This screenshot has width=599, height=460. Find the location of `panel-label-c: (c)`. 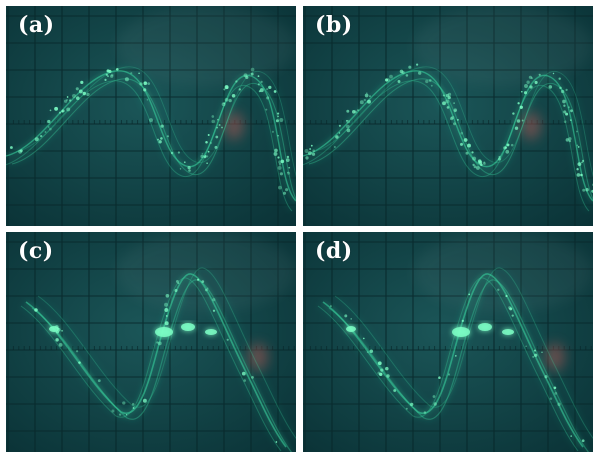

panel-label-c: (c) is located at coordinates (36, 251).